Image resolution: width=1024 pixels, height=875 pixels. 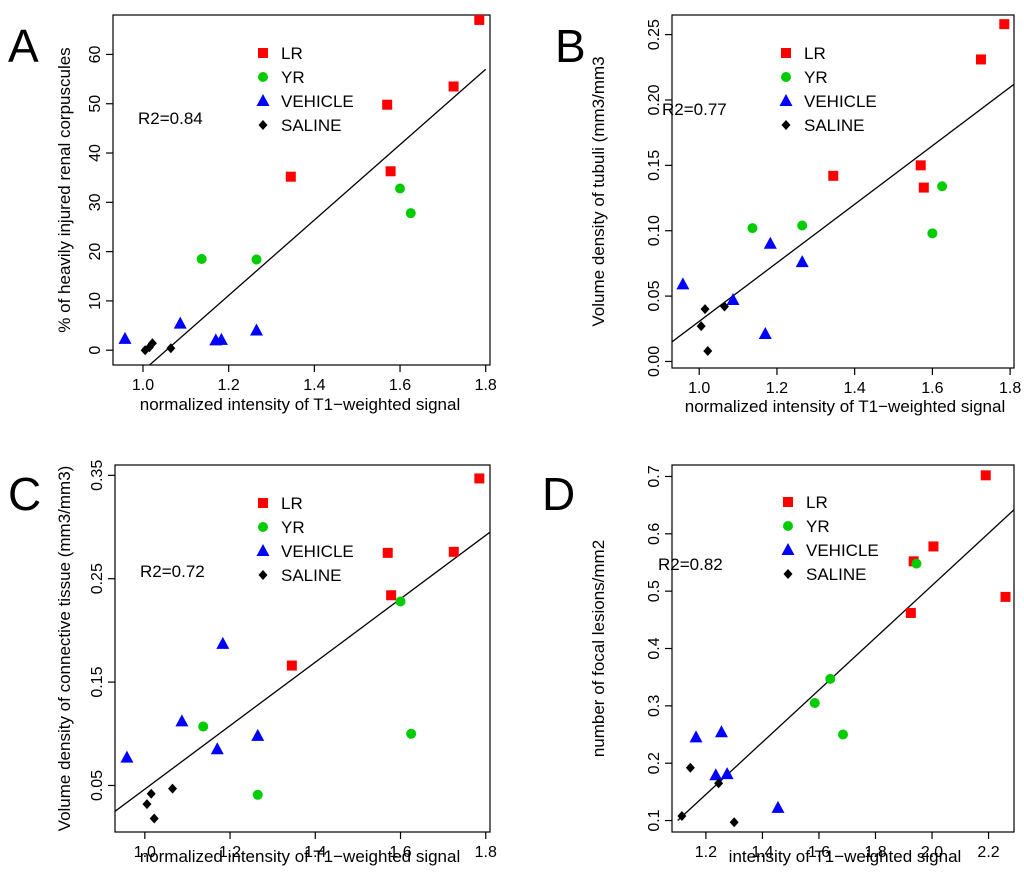 I want to click on y-tick-label: 0, so click(x=95, y=350).